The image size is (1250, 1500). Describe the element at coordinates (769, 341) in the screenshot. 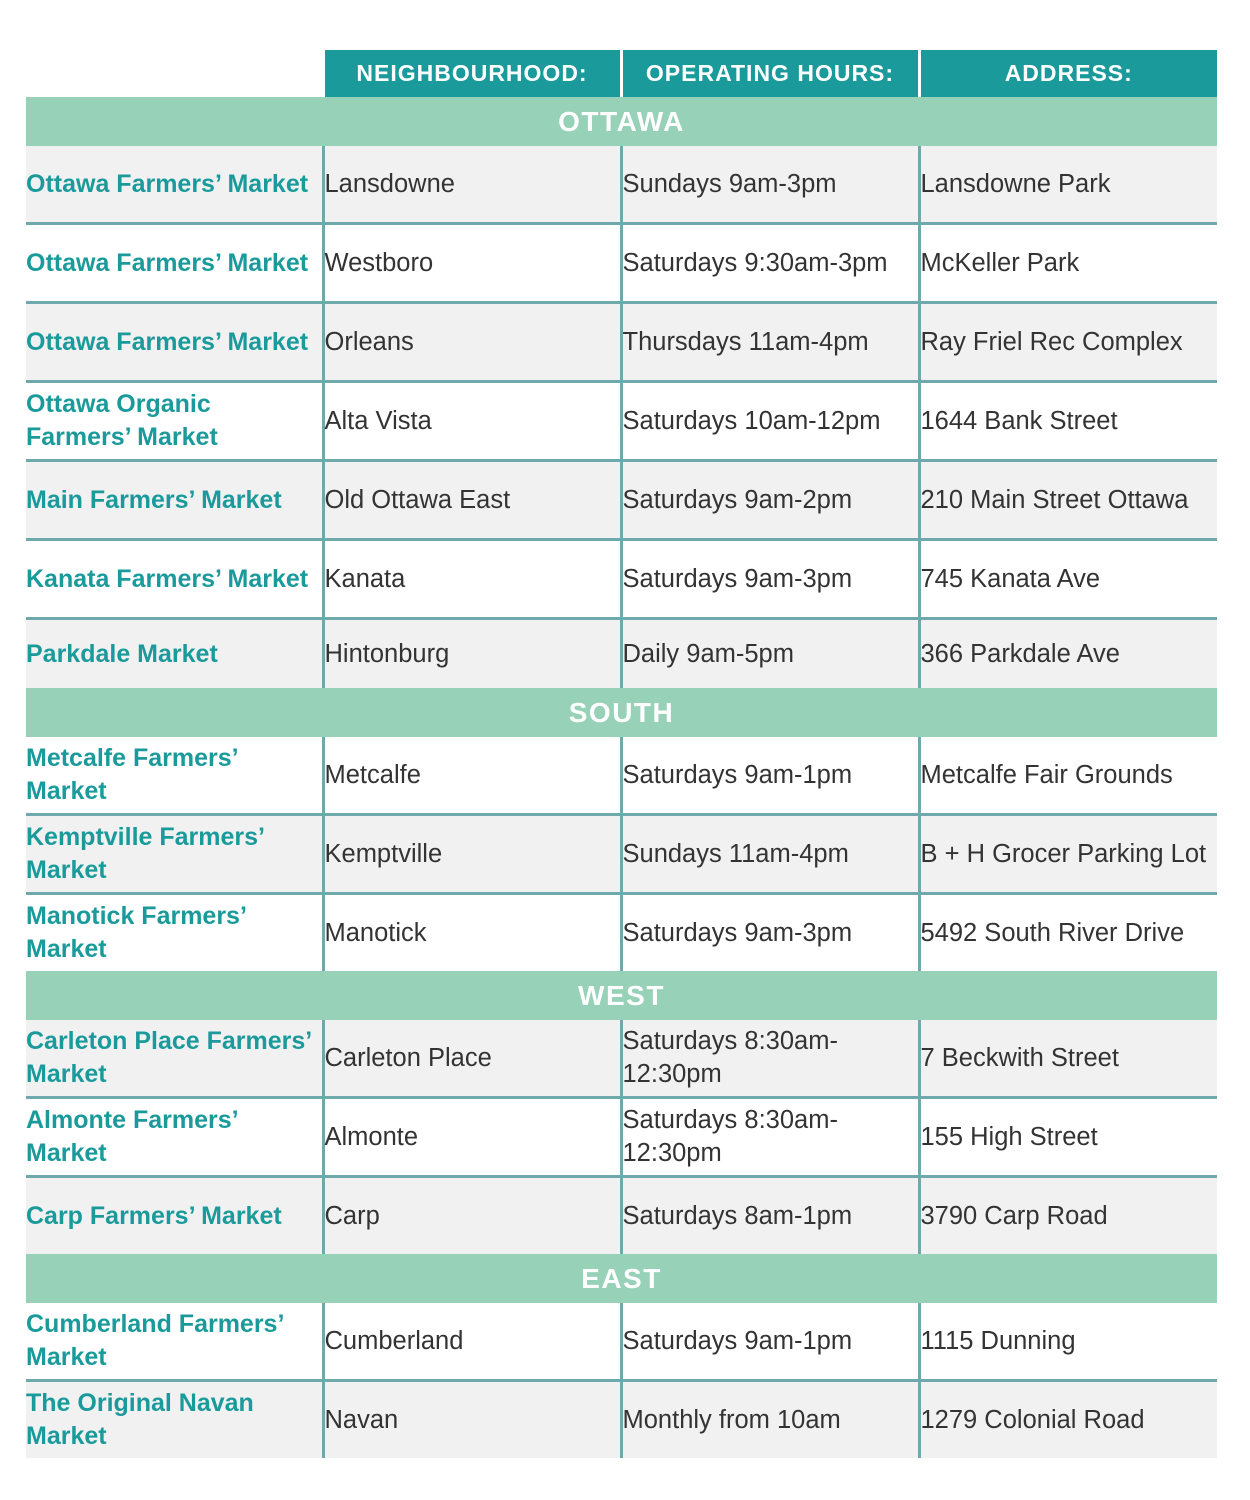

I see `operating-hours: Thursdays 11am-4pm` at that location.